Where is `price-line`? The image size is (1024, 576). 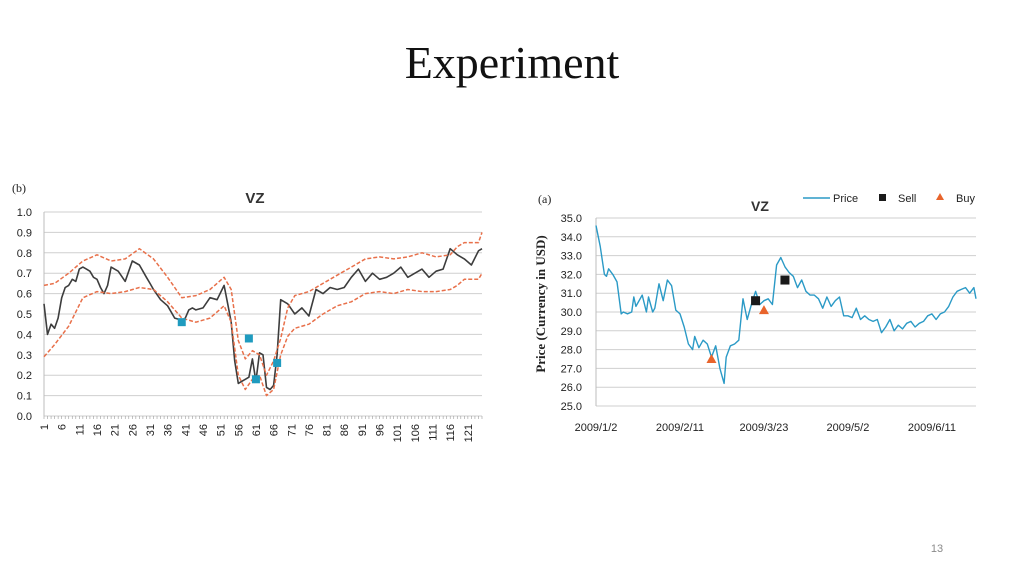 price-line is located at coordinates (786, 305).